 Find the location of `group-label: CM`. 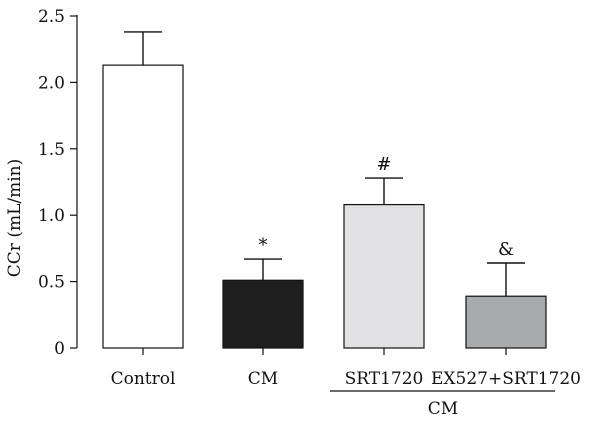

group-label: CM is located at coordinates (443, 409).